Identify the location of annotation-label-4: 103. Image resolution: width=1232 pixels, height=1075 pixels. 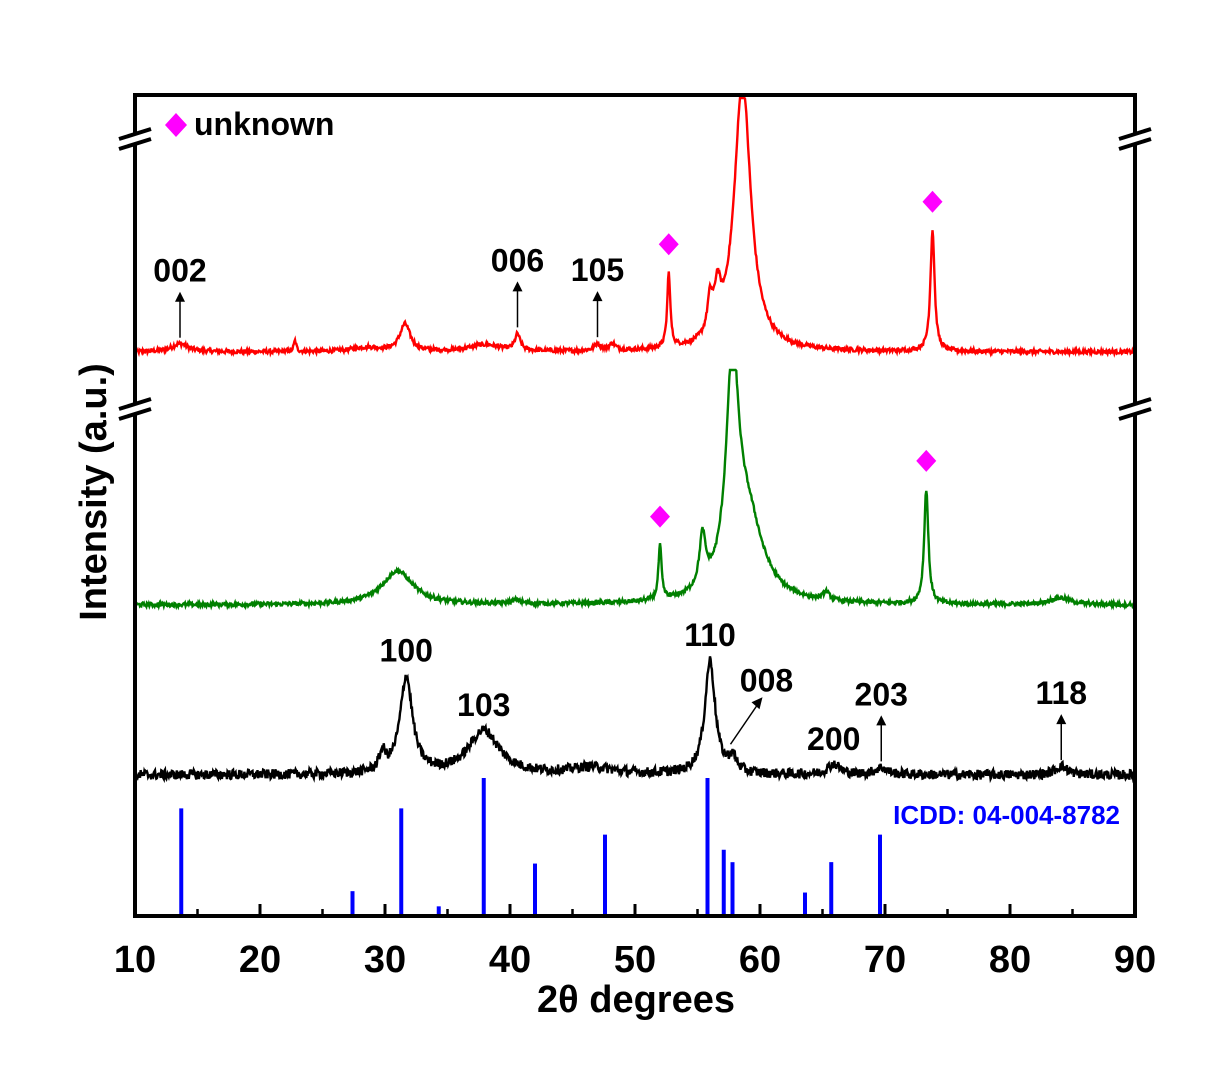
(483, 705).